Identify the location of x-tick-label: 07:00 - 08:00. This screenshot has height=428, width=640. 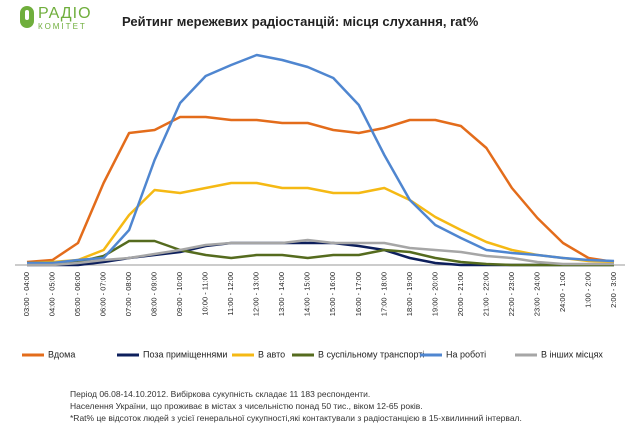
(128, 294).